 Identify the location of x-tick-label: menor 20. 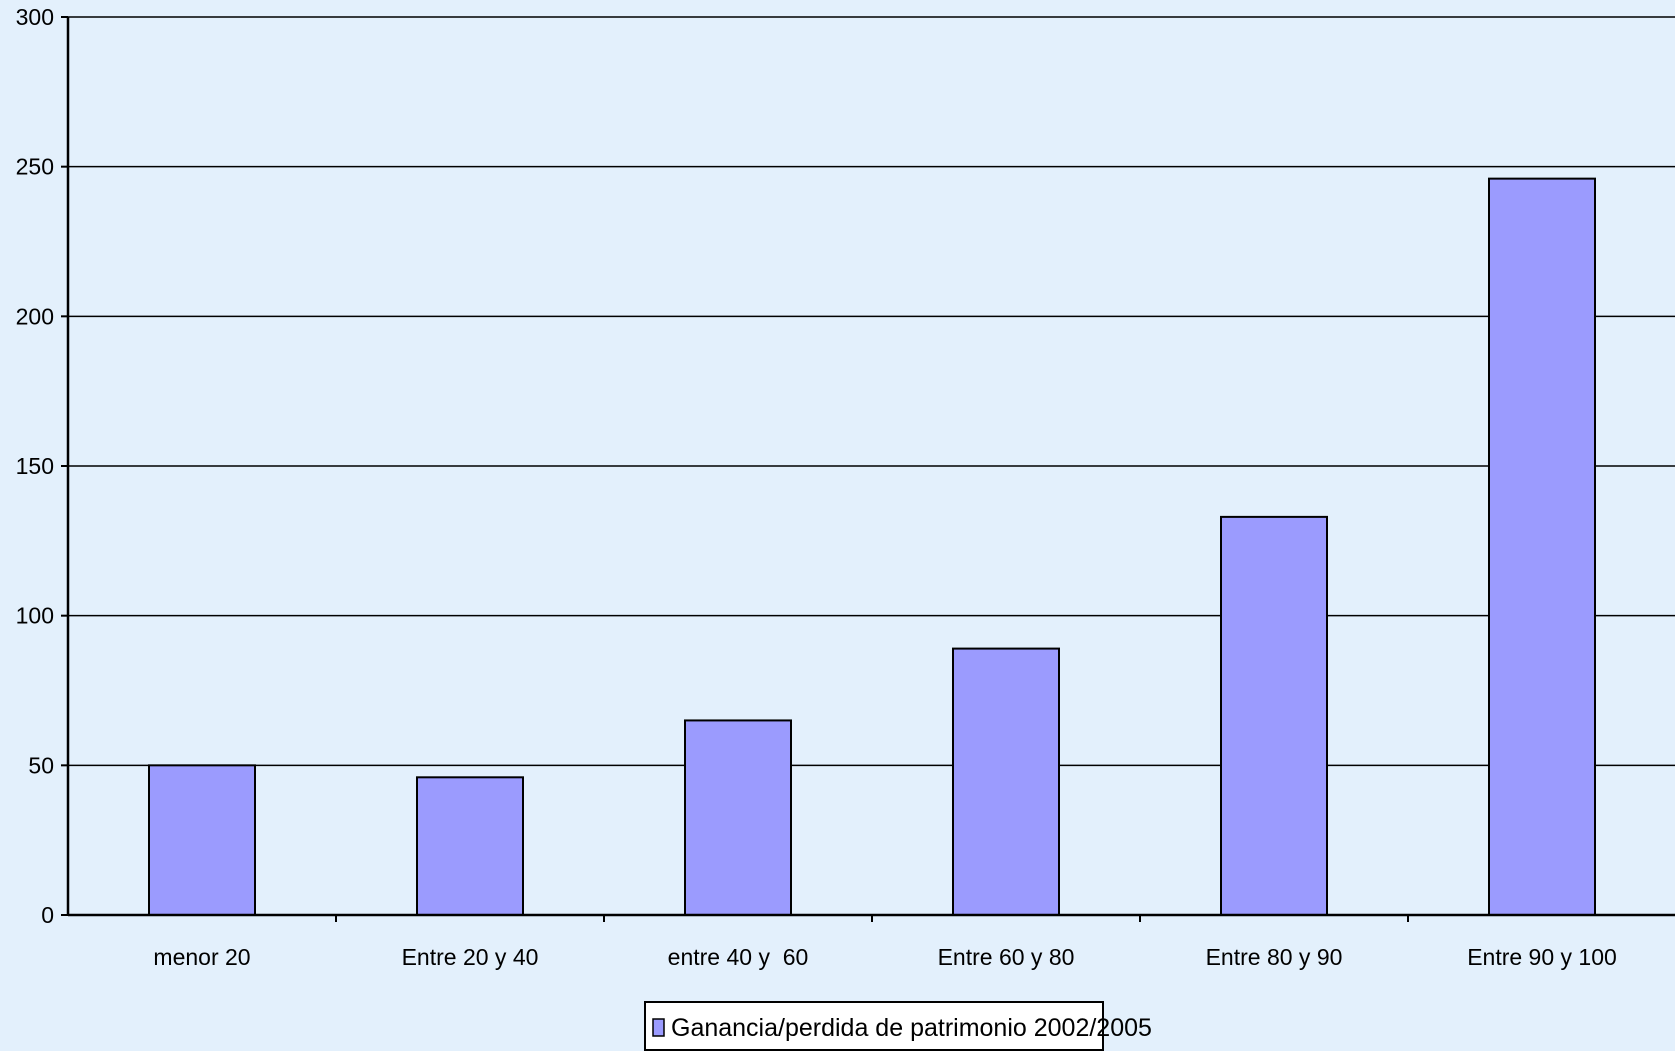
(201, 957).